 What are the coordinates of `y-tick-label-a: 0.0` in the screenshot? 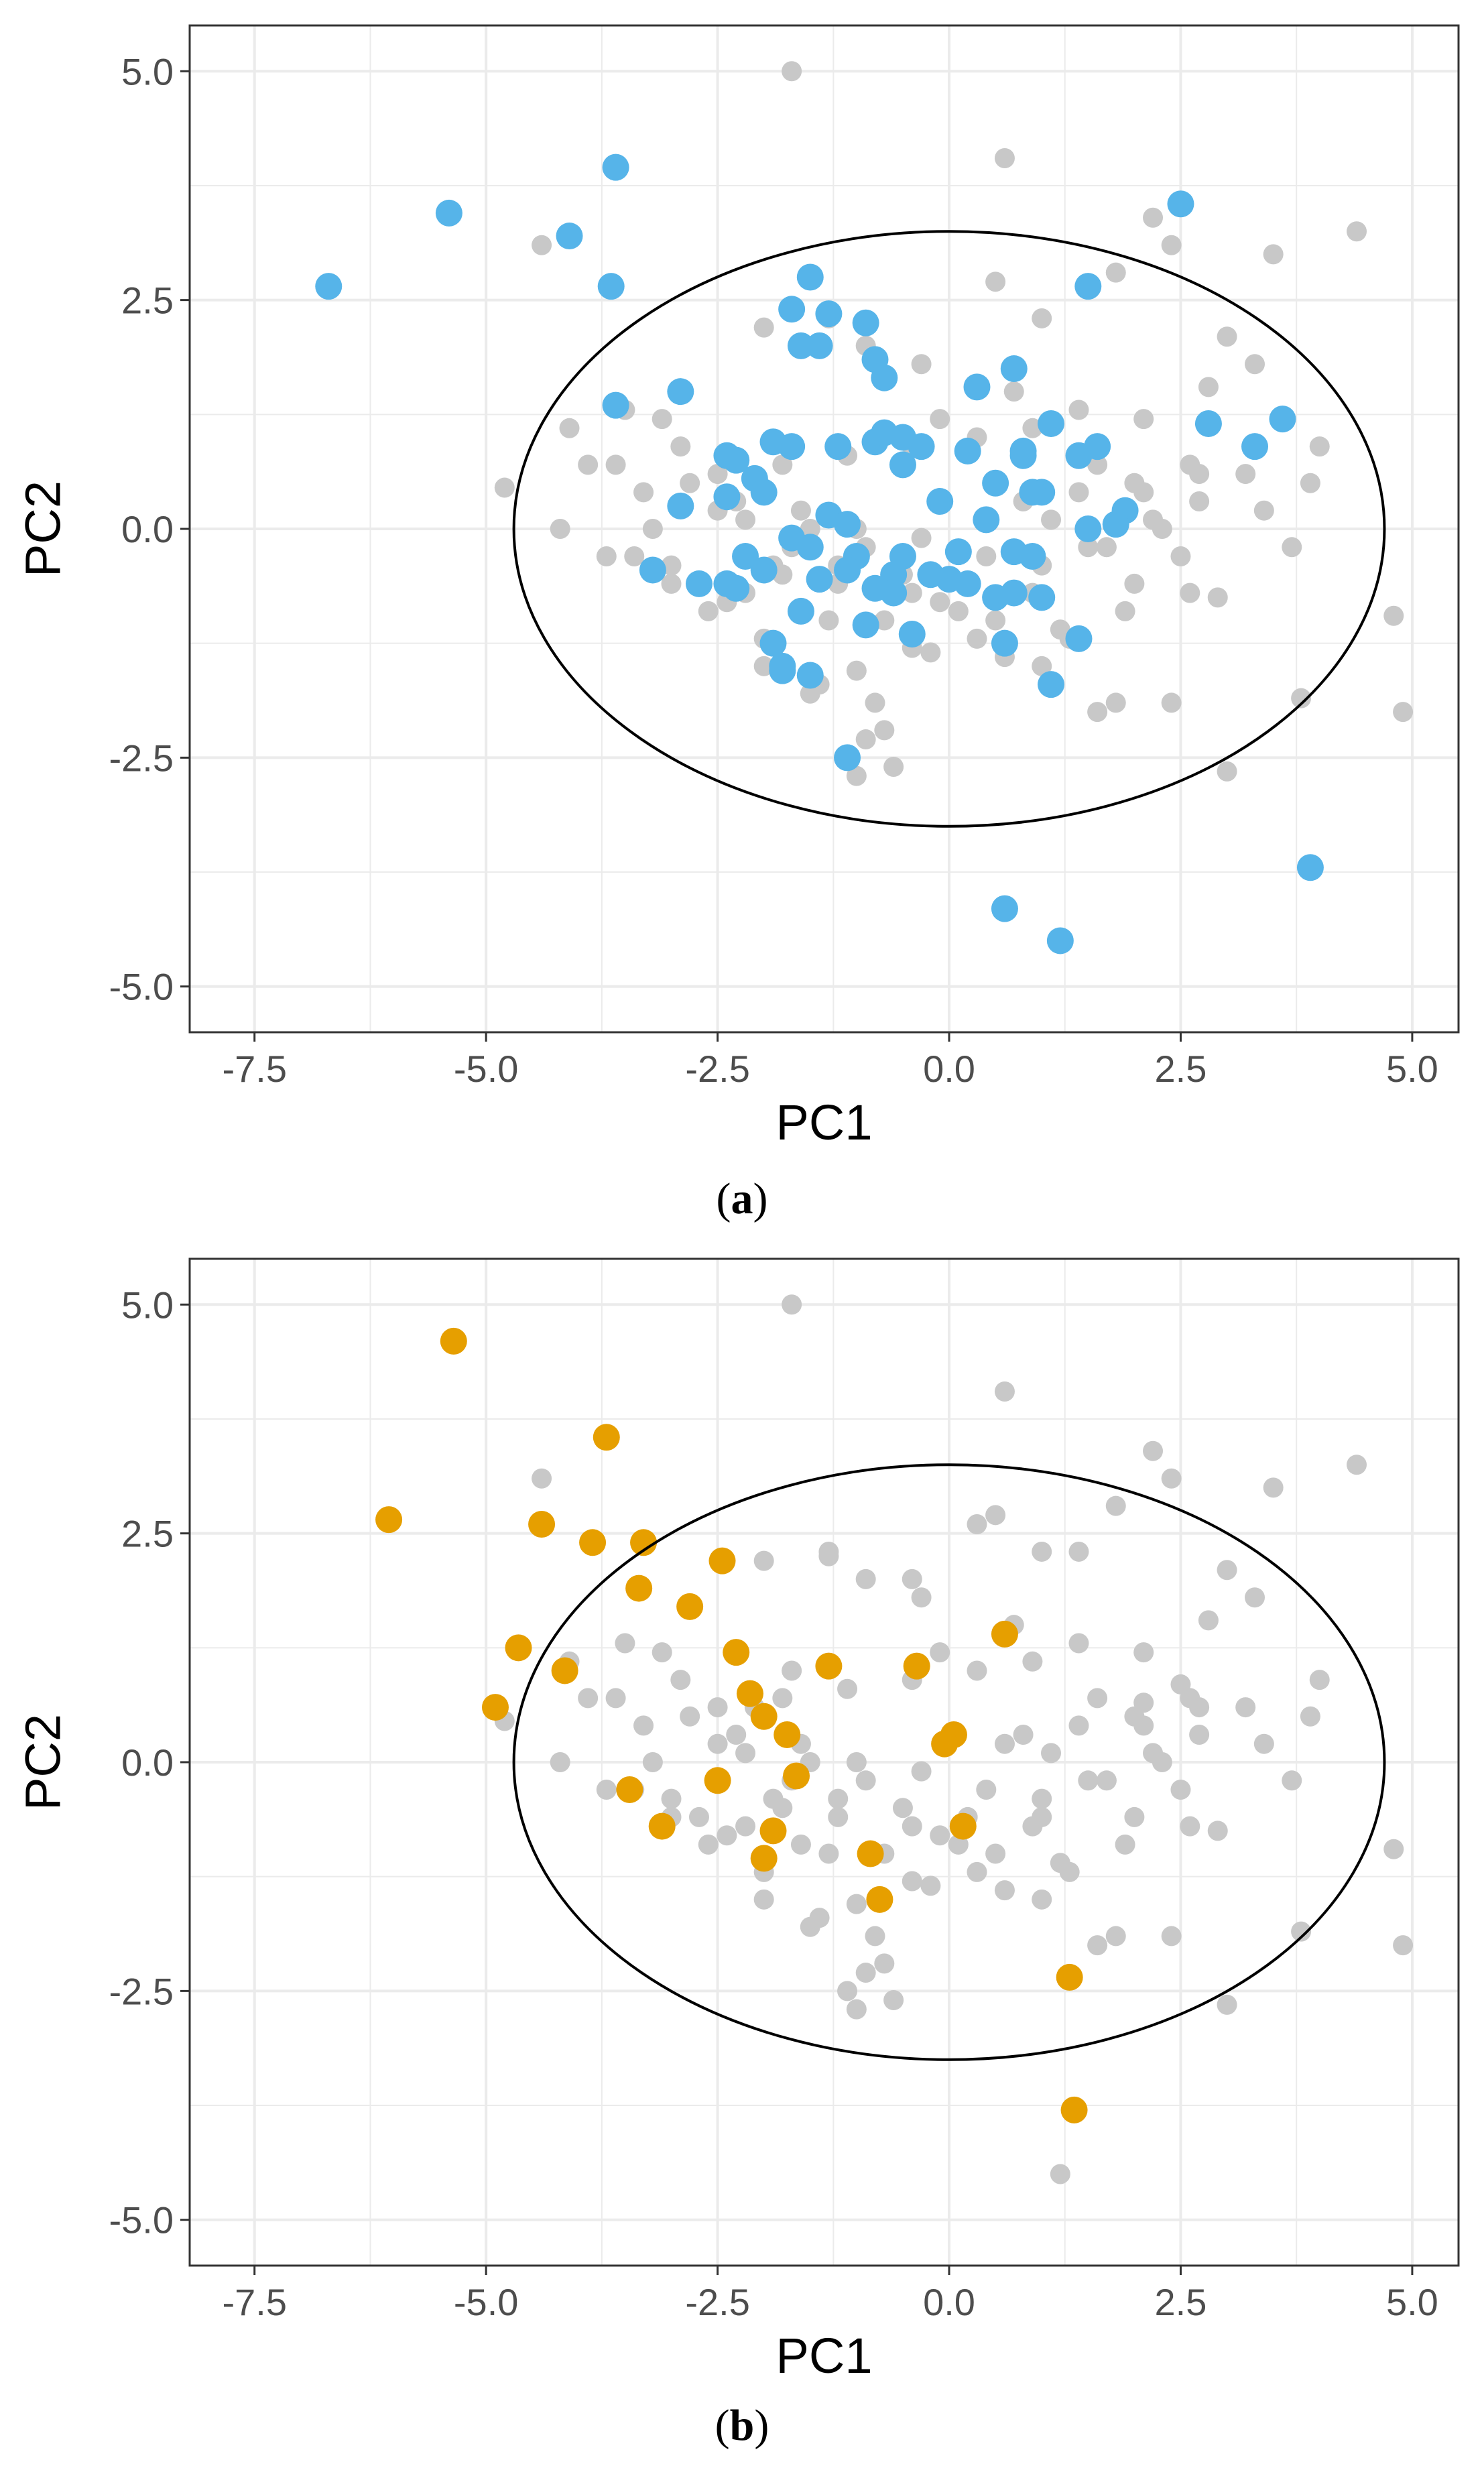 It's located at (147, 529).